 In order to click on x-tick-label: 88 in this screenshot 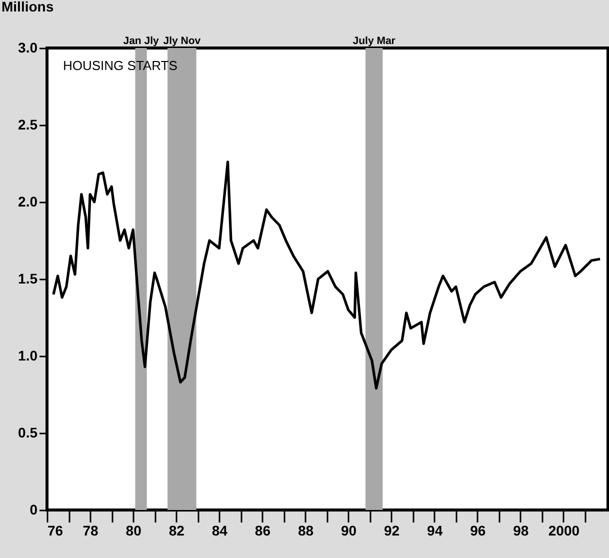, I will do `click(306, 530)`.